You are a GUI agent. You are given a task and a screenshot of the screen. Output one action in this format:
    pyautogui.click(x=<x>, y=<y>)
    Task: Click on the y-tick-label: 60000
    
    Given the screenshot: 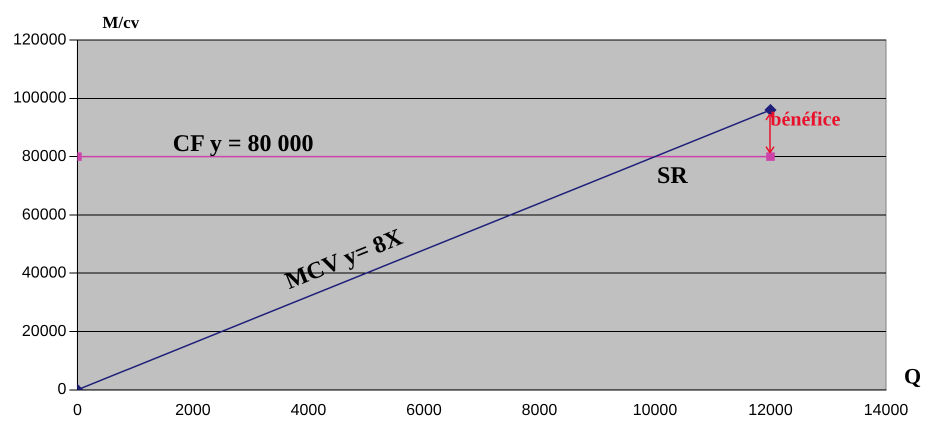 What is the action you would take?
    pyautogui.click(x=44, y=215)
    